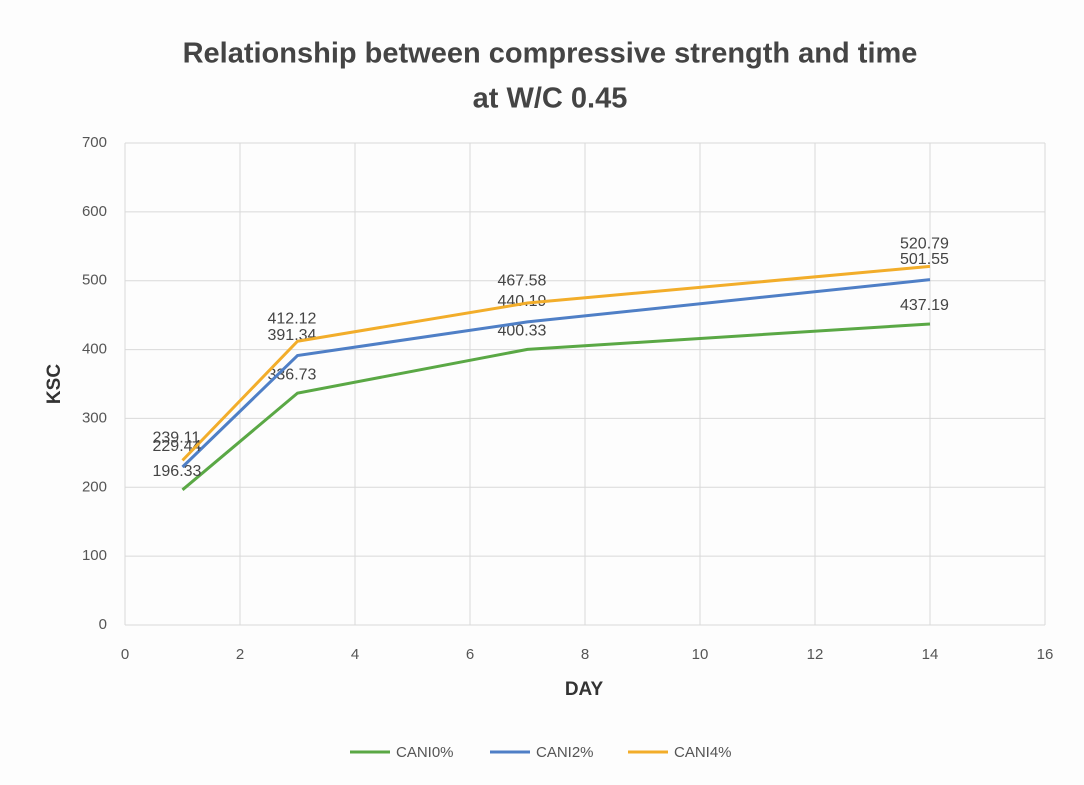  Describe the element at coordinates (550, 99) in the screenshot. I see `chart-subtitle: at W/C 0.45` at that location.